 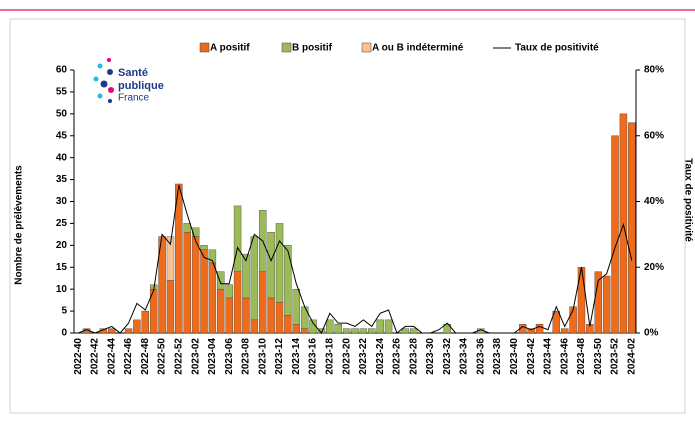 I want to click on x-tick-label: 2022-44, so click(x=111, y=356).